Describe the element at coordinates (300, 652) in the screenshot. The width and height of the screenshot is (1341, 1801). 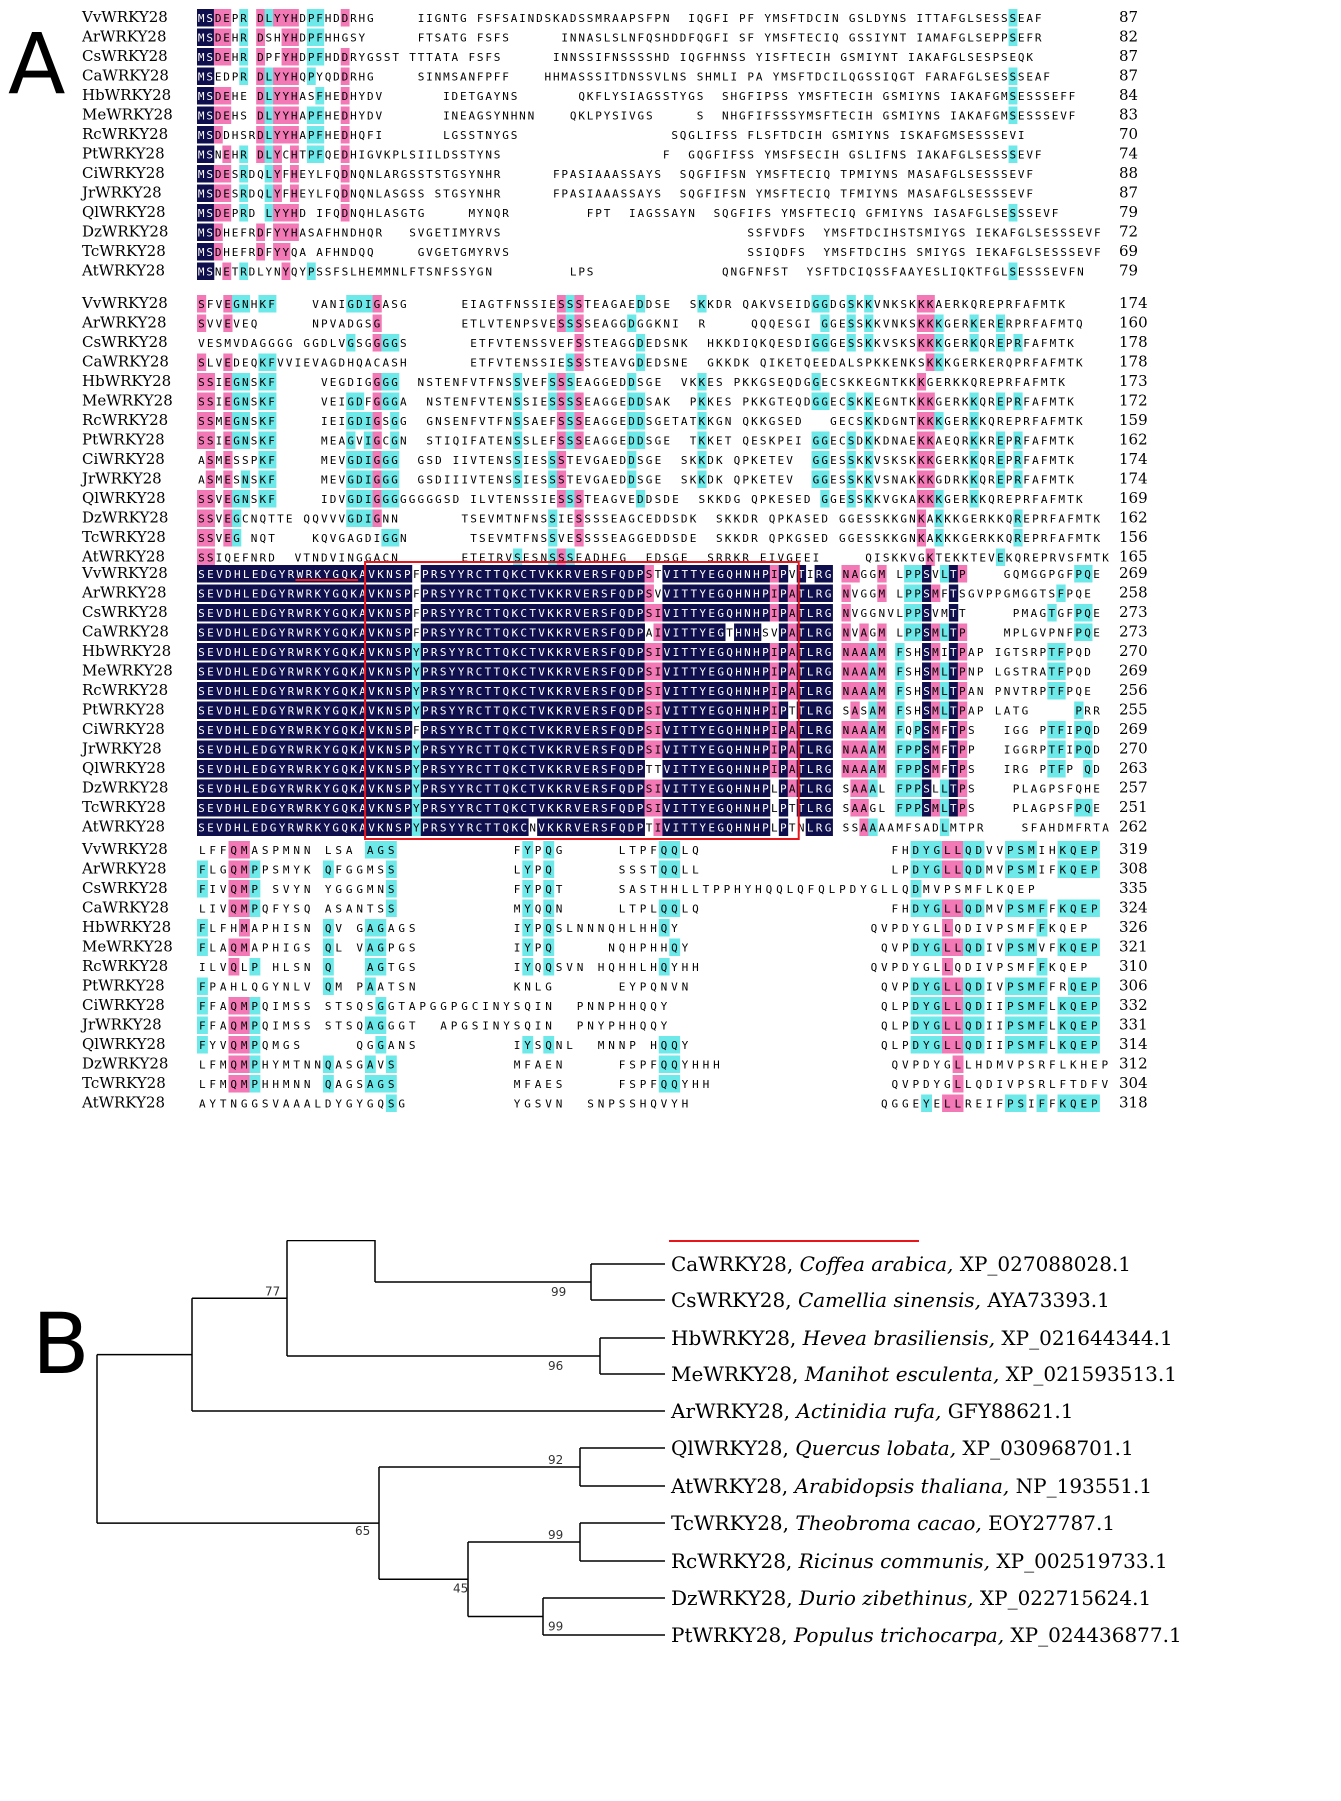
I see `residue: W` at that location.